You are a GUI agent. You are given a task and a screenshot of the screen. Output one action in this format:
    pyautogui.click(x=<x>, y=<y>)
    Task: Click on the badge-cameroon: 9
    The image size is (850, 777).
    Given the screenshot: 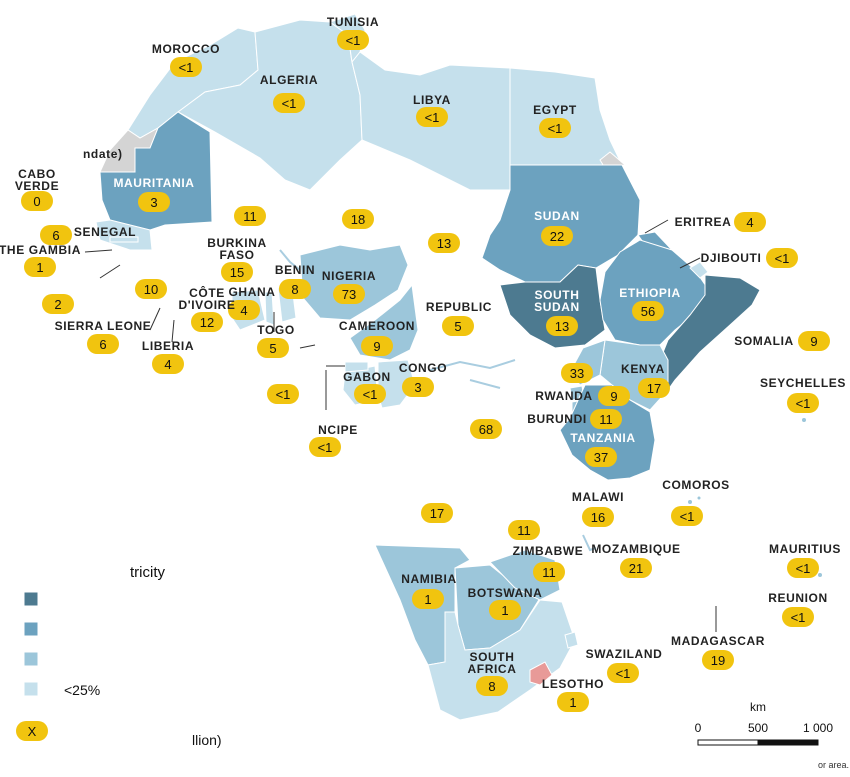 What is the action you would take?
    pyautogui.click(x=377, y=346)
    